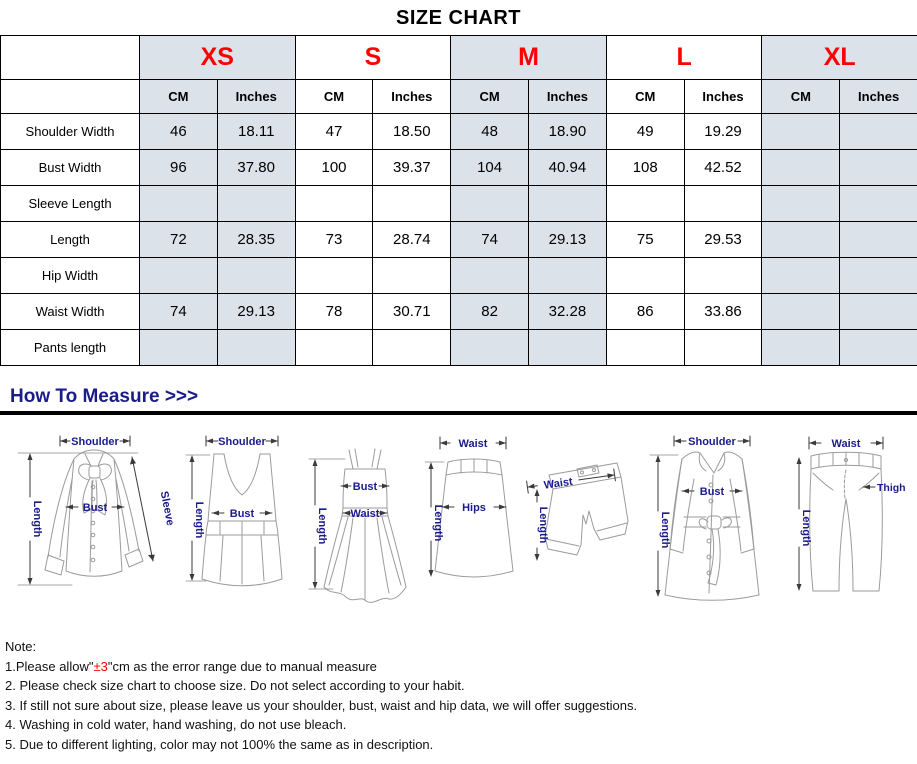 This screenshot has width=917, height=764. What do you see at coordinates (70, 240) in the screenshot?
I see `row-label: Length` at bounding box center [70, 240].